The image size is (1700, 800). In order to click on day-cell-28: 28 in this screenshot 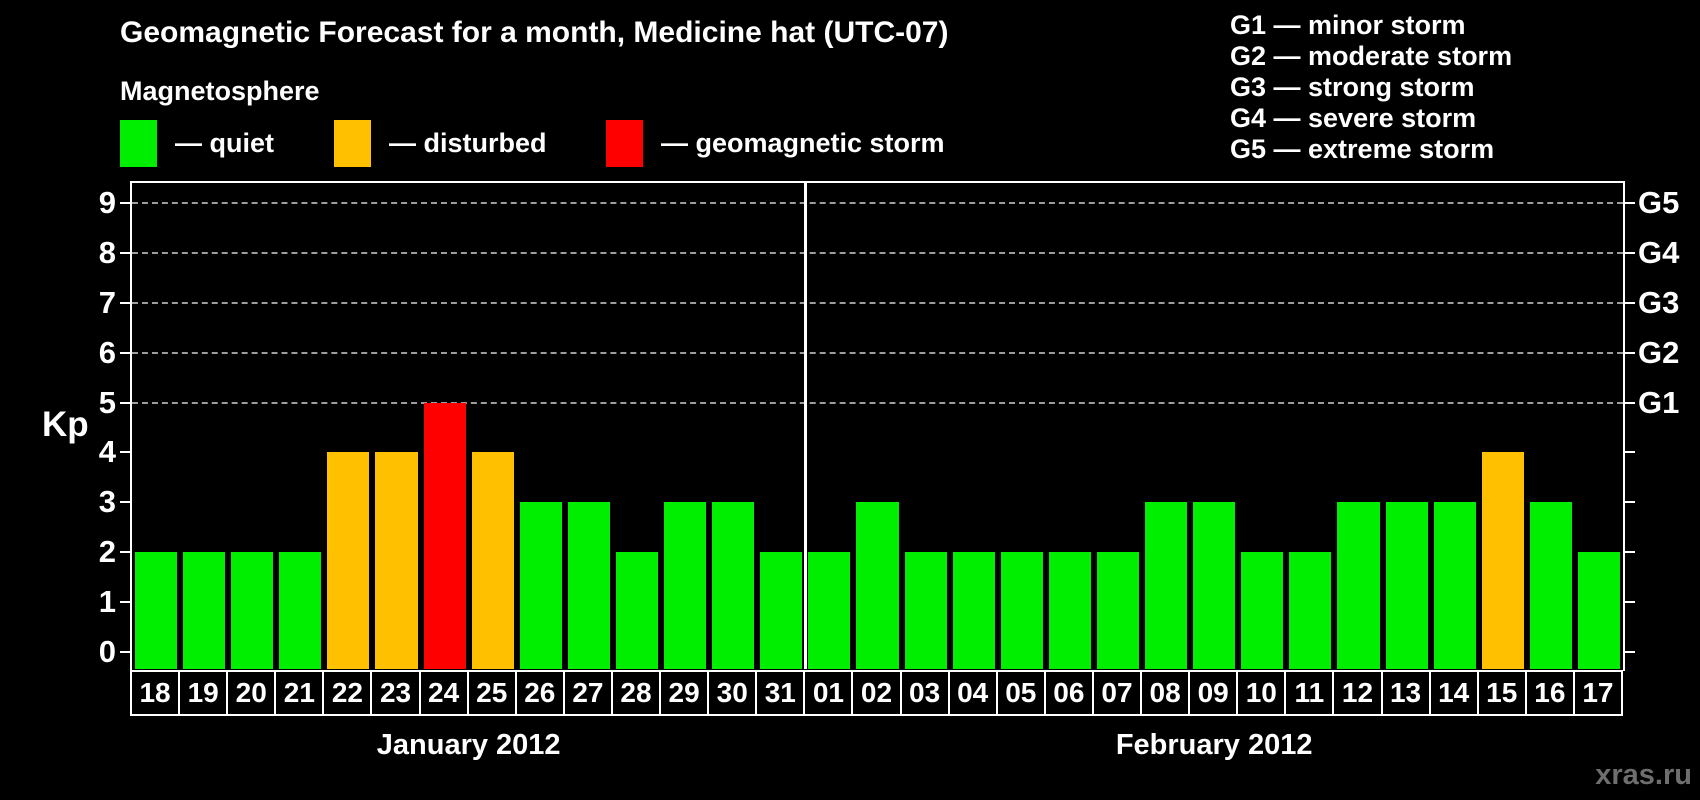, I will do `click(636, 693)`.